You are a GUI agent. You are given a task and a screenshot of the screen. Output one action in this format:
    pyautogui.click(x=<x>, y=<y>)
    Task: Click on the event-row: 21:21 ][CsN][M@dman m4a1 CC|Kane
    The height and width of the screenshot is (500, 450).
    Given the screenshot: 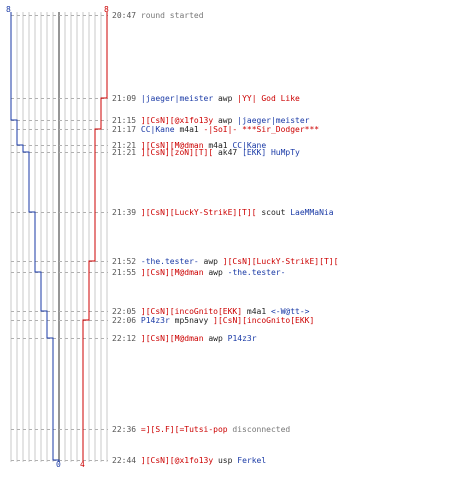 What is the action you would take?
    pyautogui.click(x=189, y=145)
    